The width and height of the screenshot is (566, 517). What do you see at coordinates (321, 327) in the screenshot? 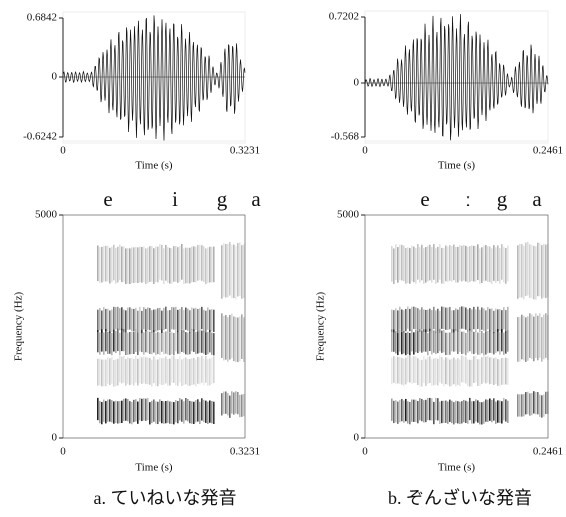
I see `y-axis-label: Frequency (Hz)` at bounding box center [321, 327].